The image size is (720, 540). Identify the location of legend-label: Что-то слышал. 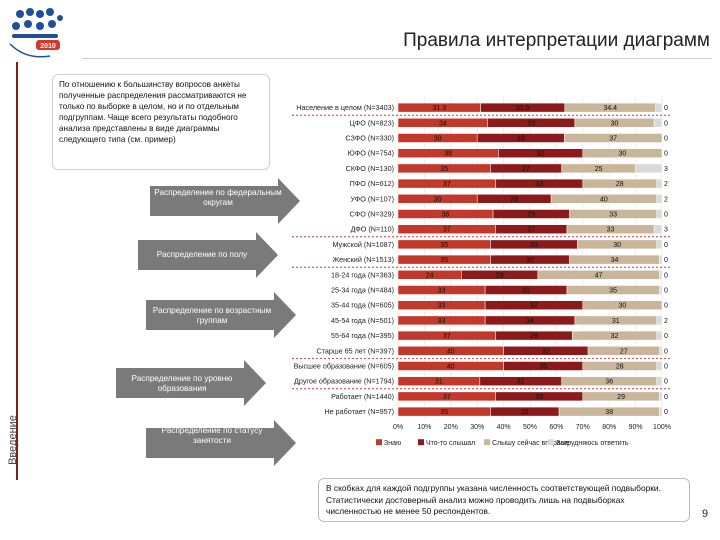
(450, 443).